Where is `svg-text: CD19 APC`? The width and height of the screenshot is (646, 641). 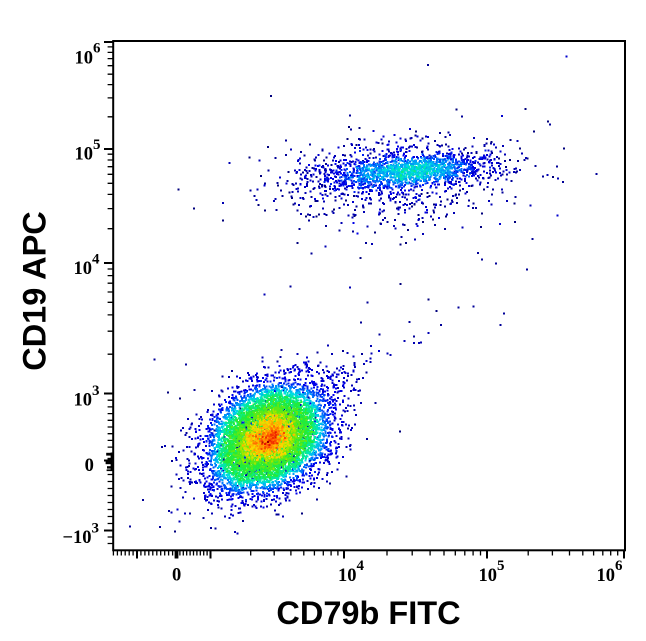 svg-text: CD19 APC is located at coordinates (35, 291).